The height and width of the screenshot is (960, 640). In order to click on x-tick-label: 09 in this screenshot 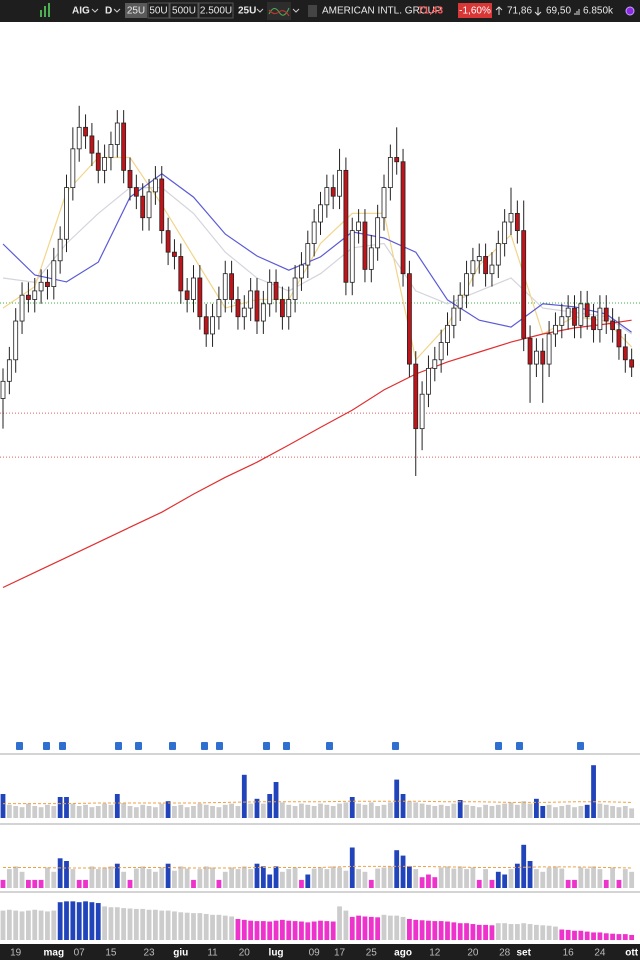, I will do `click(315, 953)`.